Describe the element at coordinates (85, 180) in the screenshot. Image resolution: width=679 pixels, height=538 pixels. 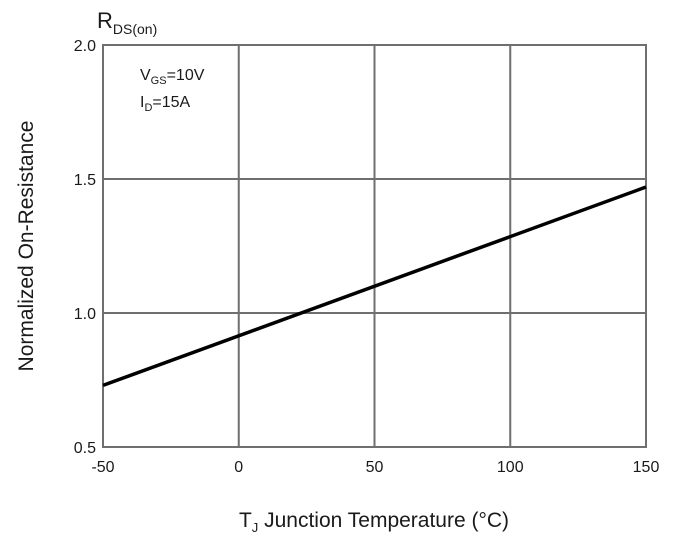
I see `y-tick-label: 1.5` at that location.